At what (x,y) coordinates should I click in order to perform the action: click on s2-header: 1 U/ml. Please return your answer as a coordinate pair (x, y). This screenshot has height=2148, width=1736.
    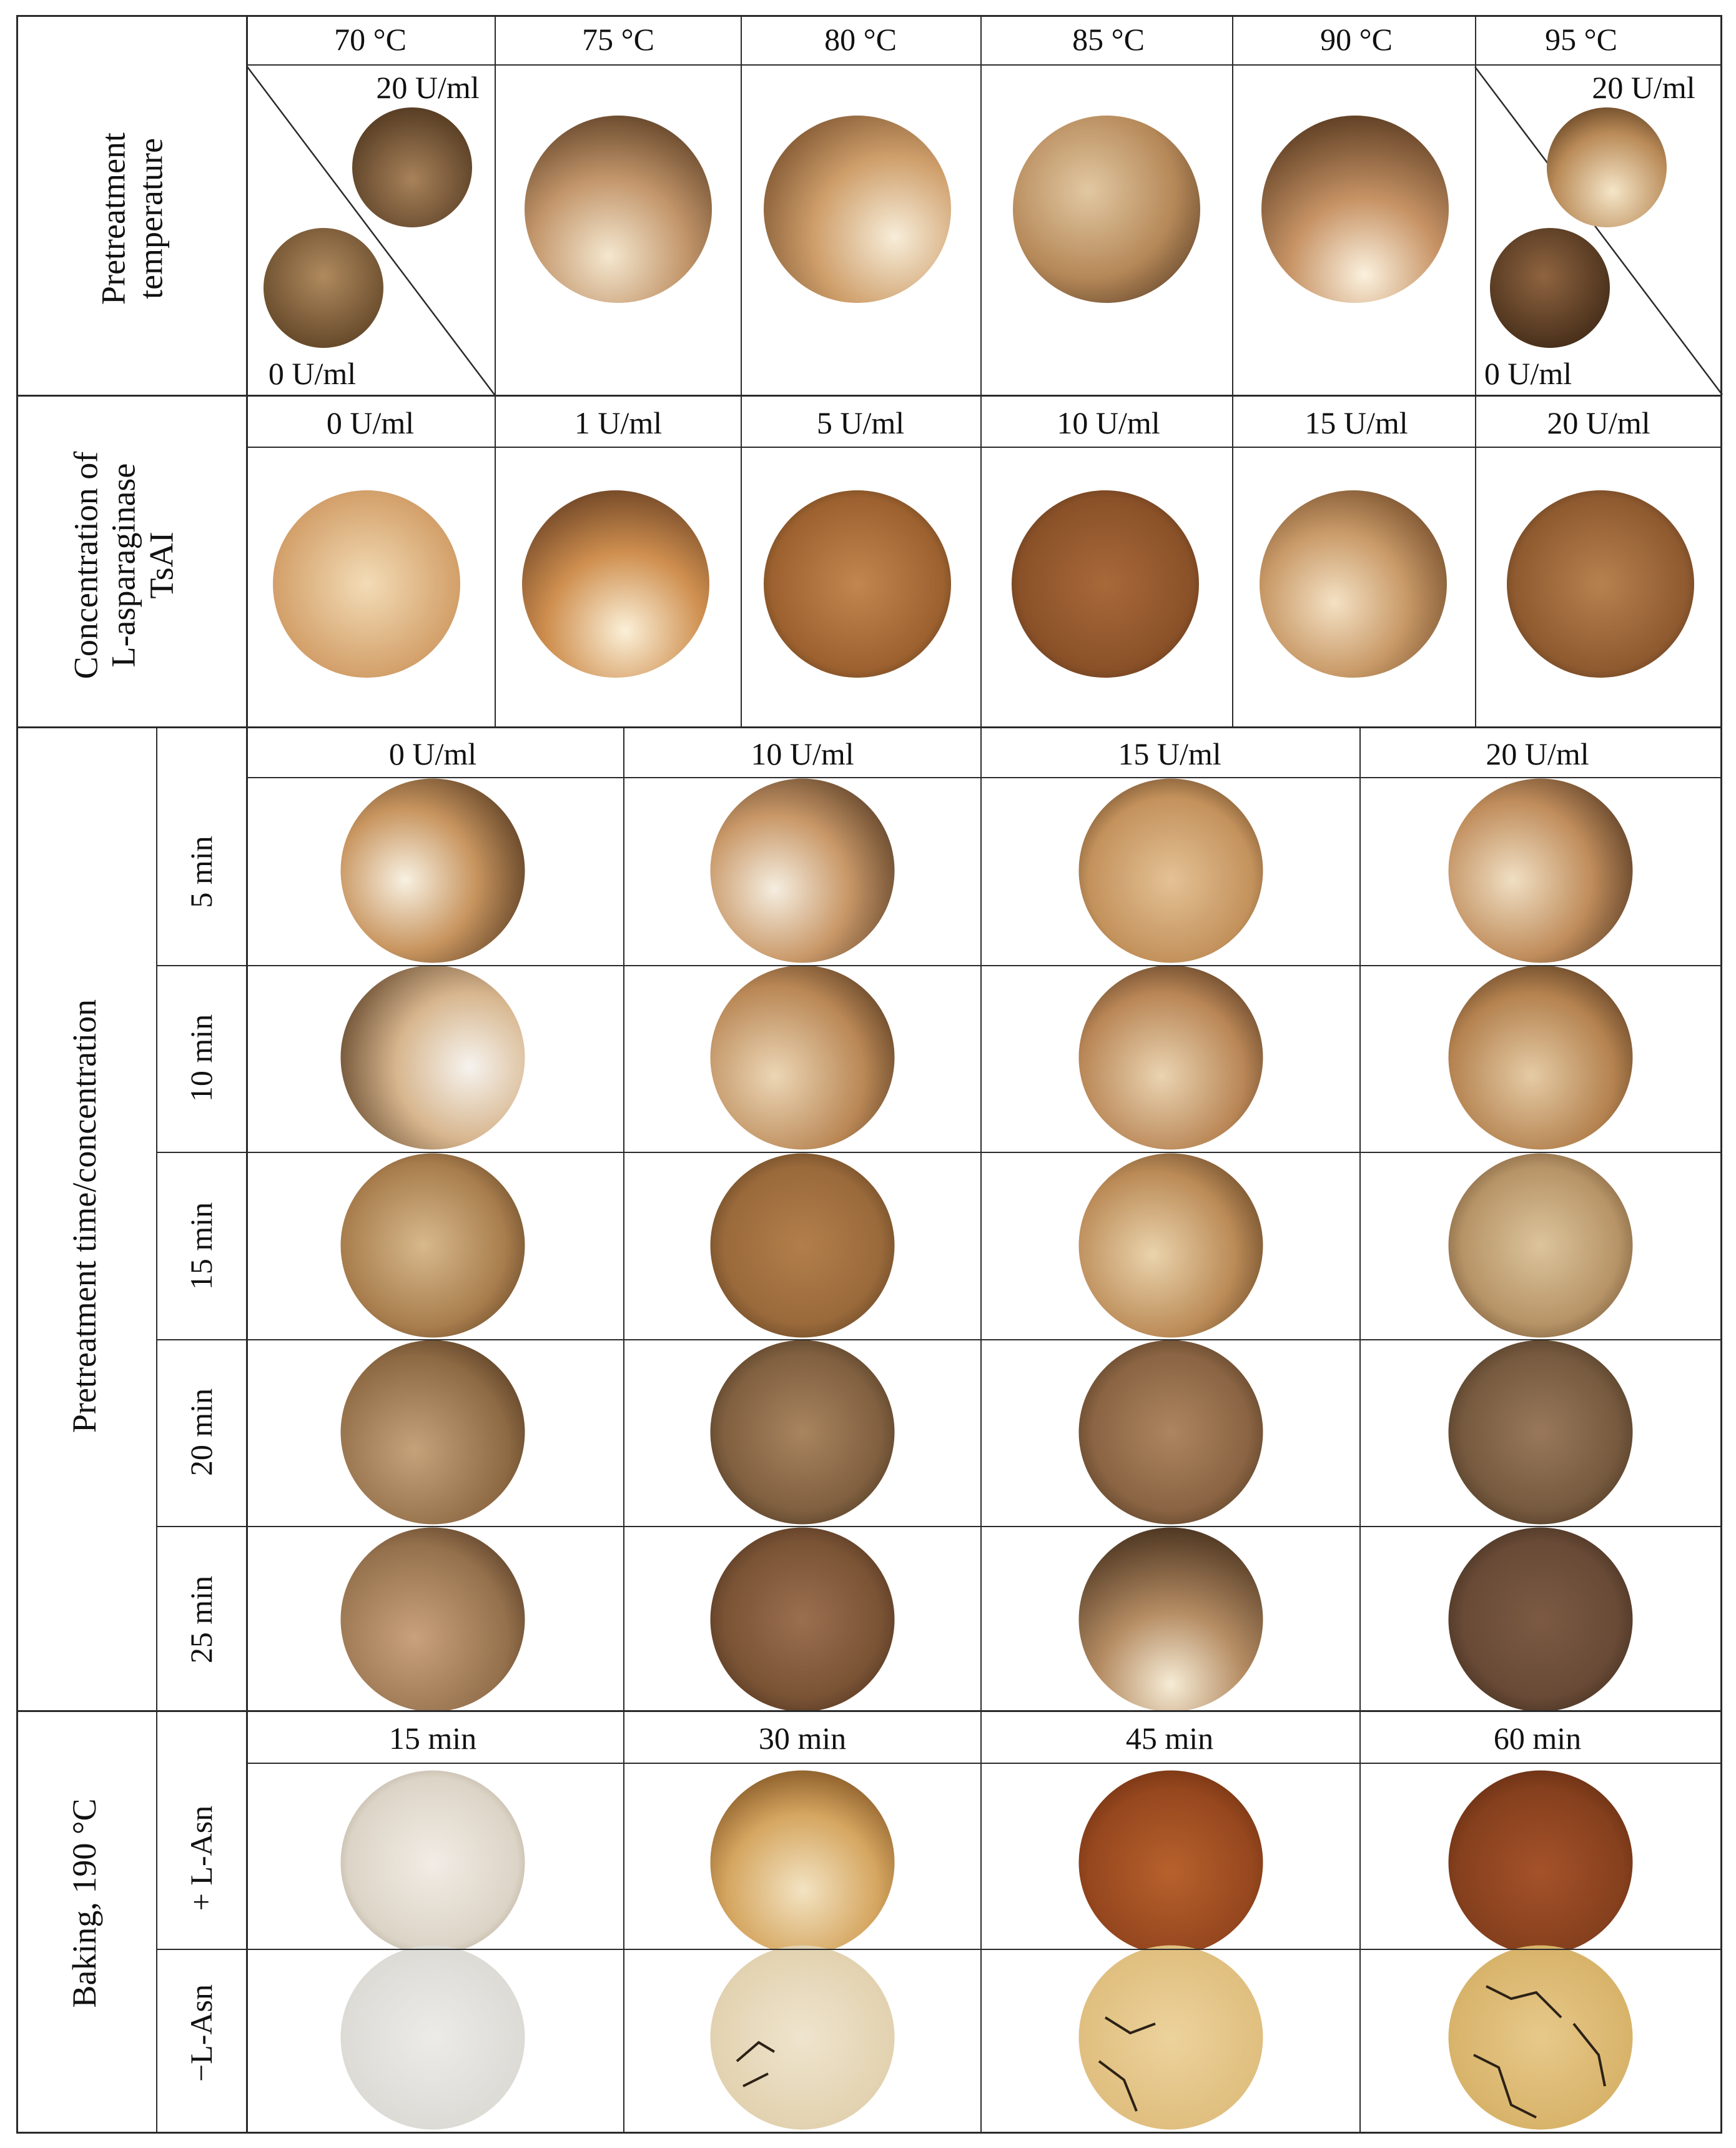
    Looking at the image, I should click on (618, 422).